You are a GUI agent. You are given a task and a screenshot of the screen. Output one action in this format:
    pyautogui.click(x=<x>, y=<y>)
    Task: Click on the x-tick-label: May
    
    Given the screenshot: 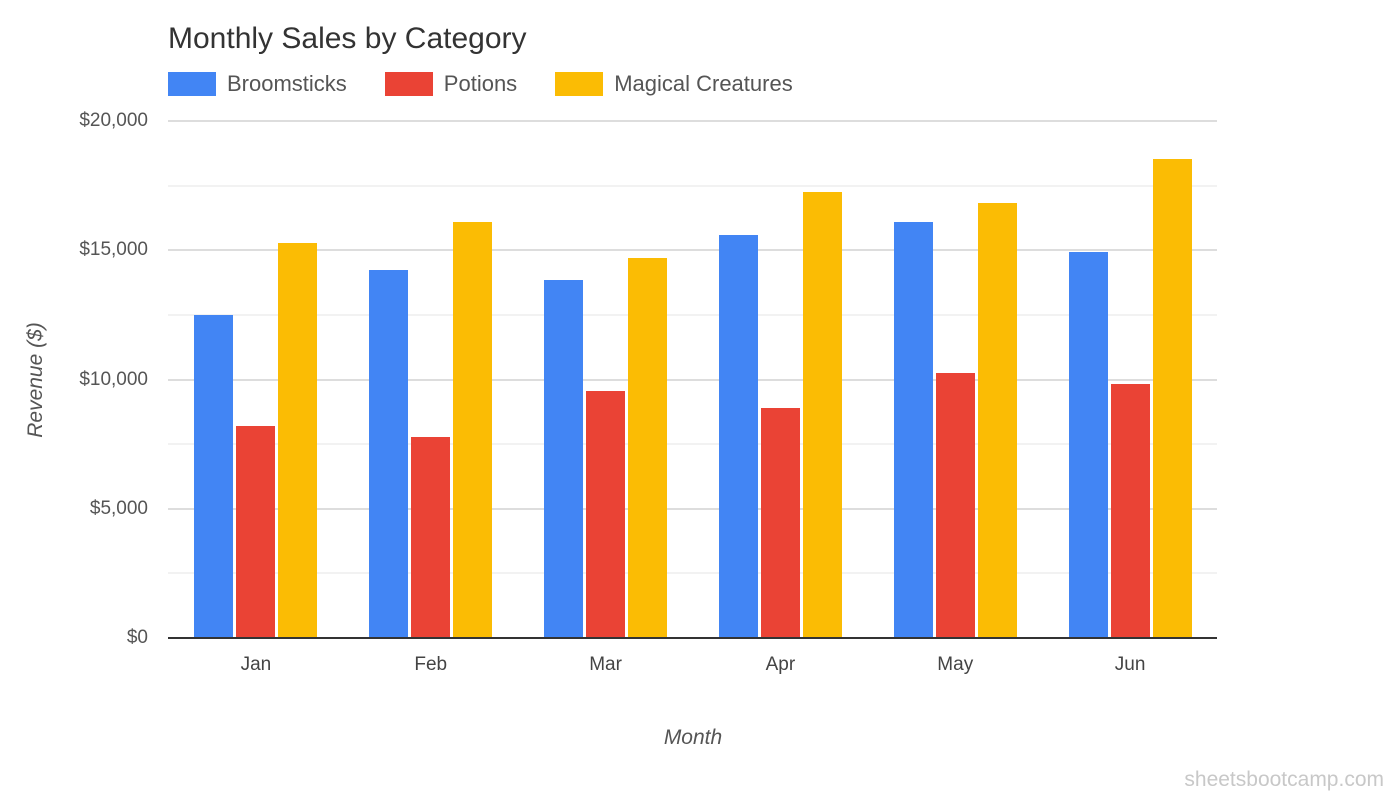 What is the action you would take?
    pyautogui.click(x=955, y=664)
    